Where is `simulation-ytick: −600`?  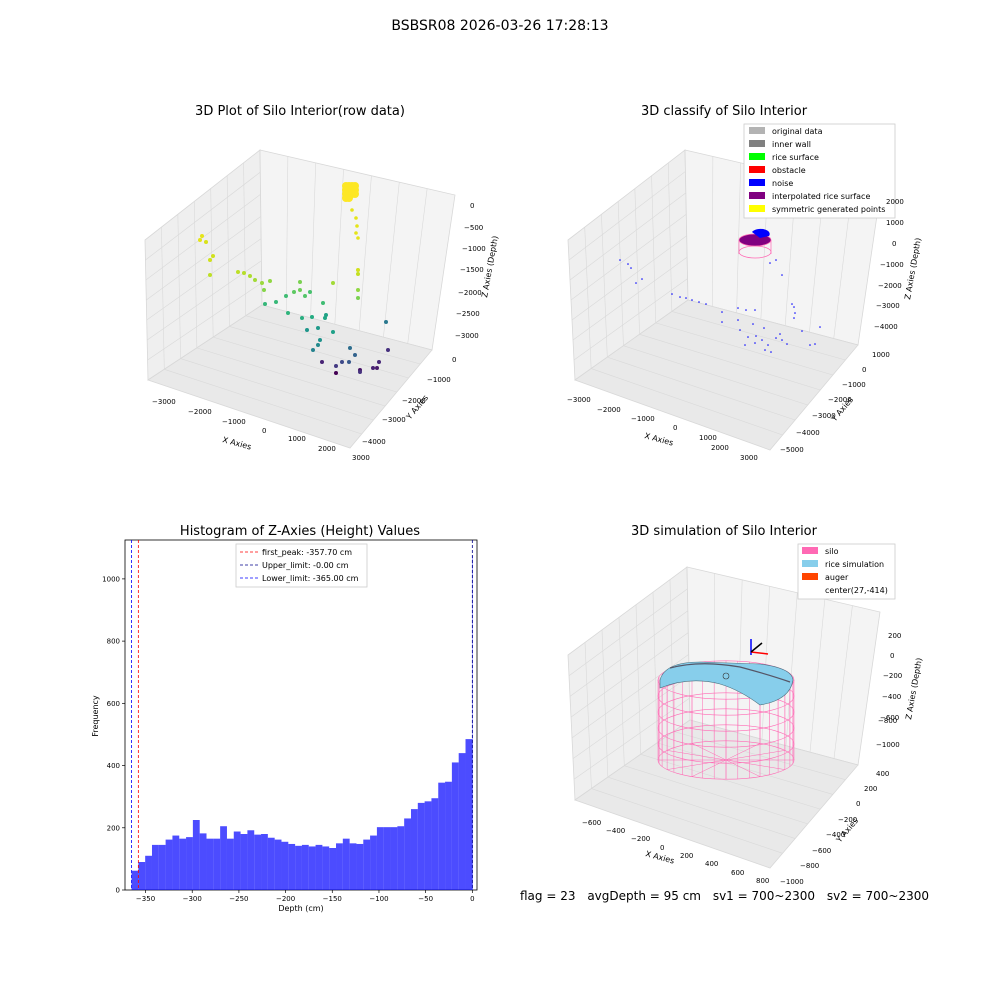 simulation-ytick: −600 is located at coordinates (821, 851).